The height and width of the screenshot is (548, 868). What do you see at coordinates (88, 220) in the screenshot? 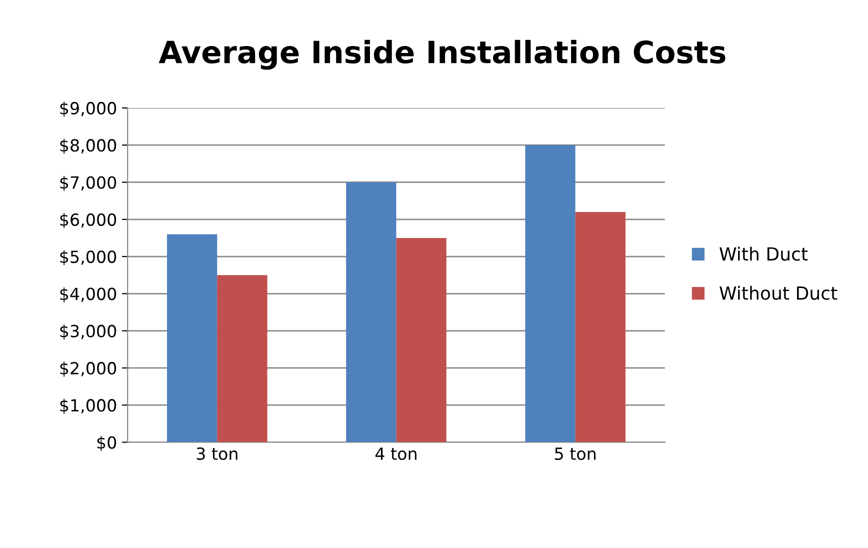
I see `y-tick-label: $6,000` at bounding box center [88, 220].